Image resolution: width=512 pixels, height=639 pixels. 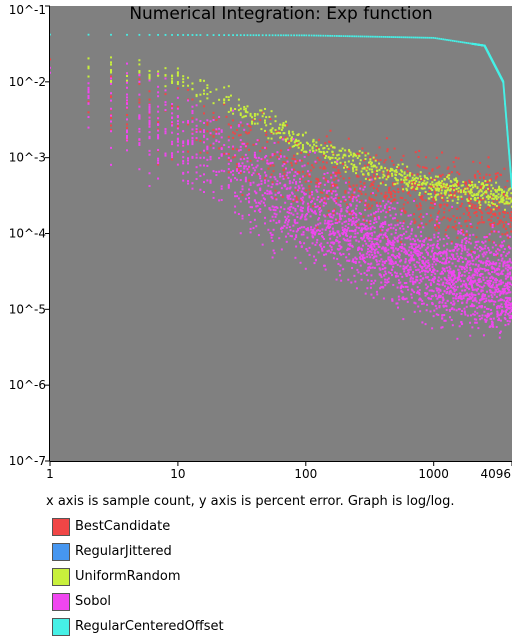 I want to click on y-tick-label: 10^-6, so click(x=27, y=385).